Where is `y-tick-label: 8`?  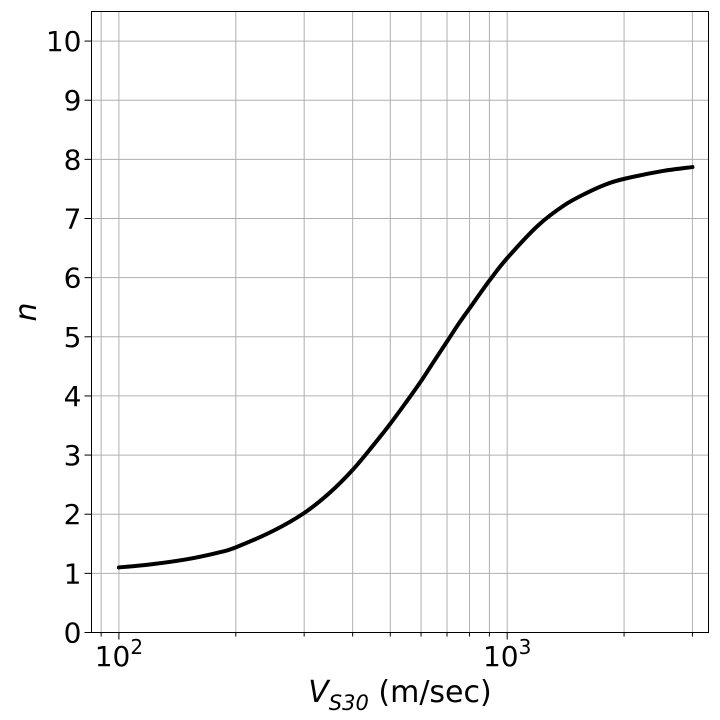 y-tick-label: 8 is located at coordinates (73, 159).